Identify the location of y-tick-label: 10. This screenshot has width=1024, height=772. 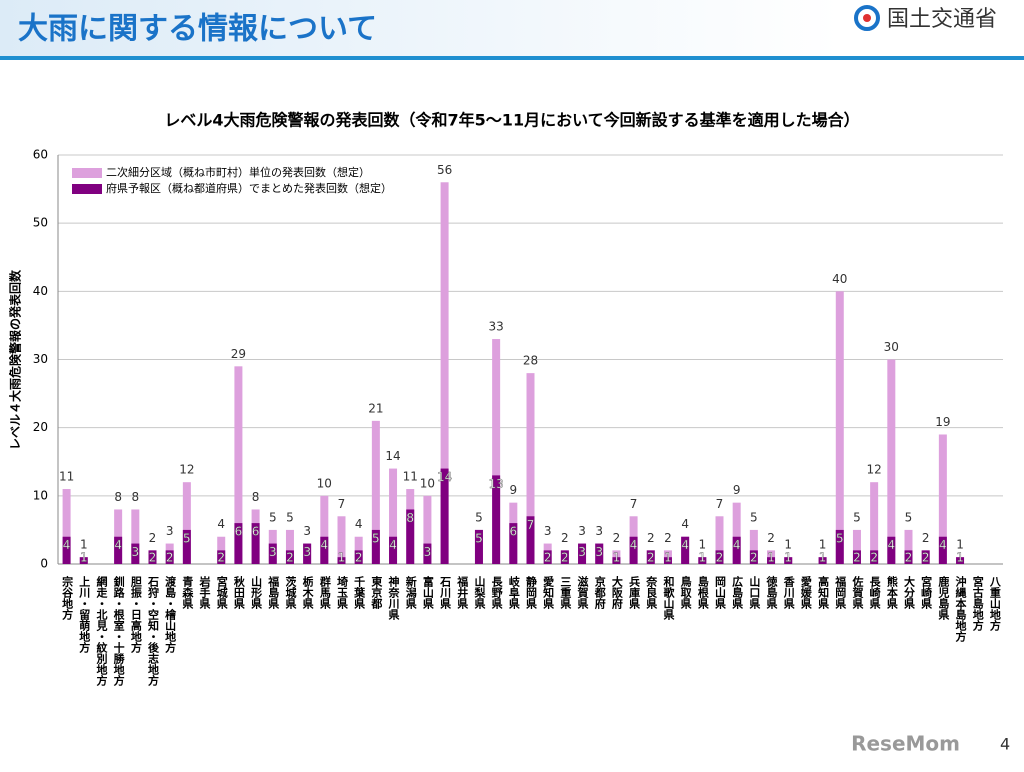
(40, 495).